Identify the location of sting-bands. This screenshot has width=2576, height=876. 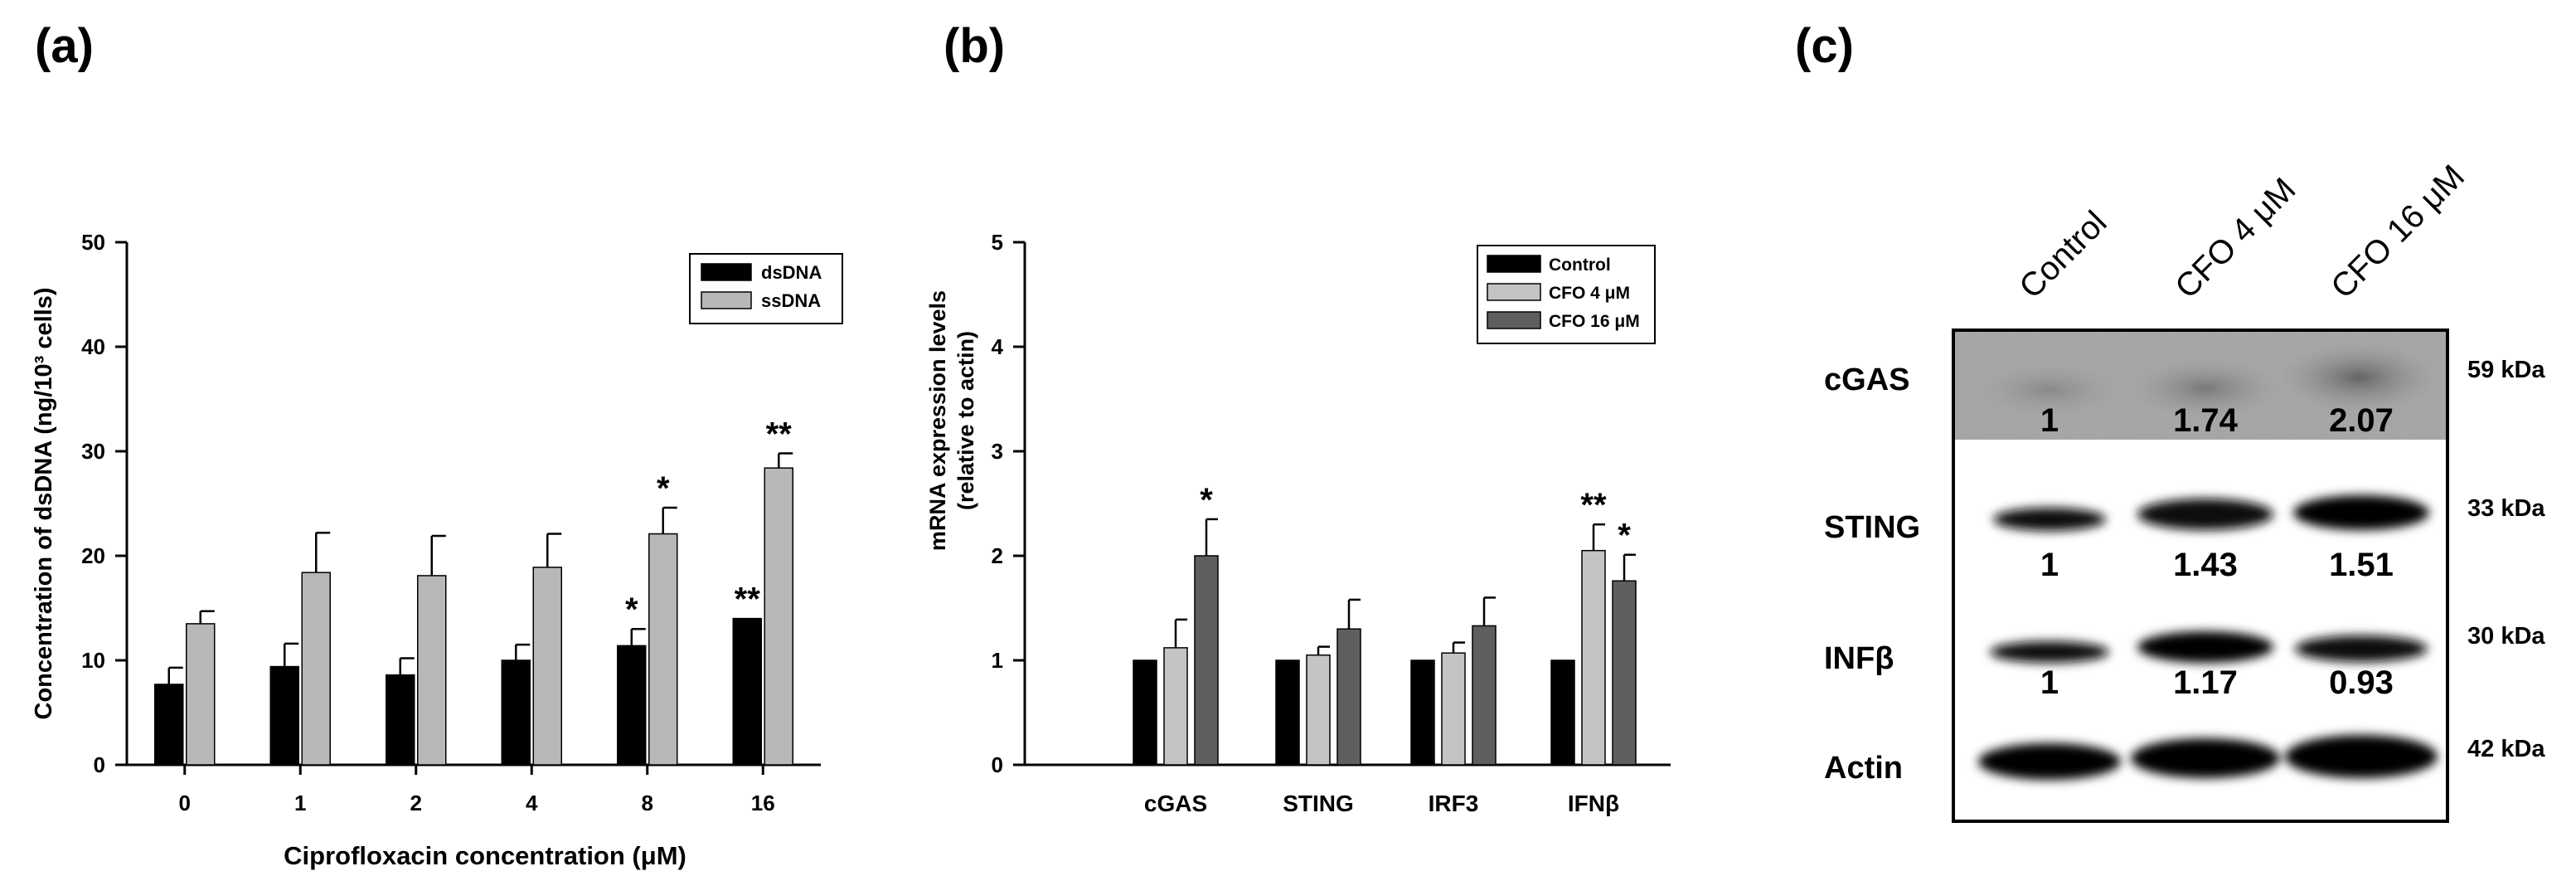
(2211, 513).